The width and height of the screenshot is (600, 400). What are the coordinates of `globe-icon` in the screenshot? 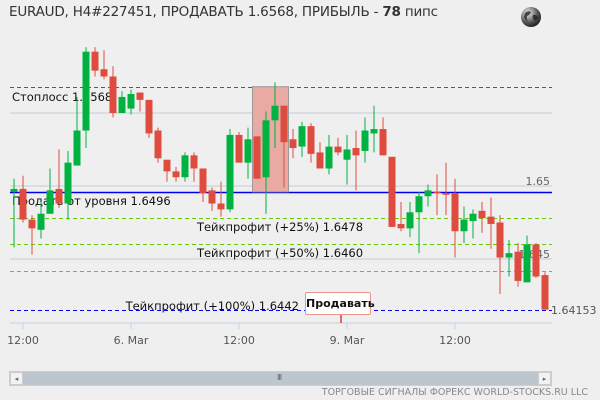 It's located at (531, 17).